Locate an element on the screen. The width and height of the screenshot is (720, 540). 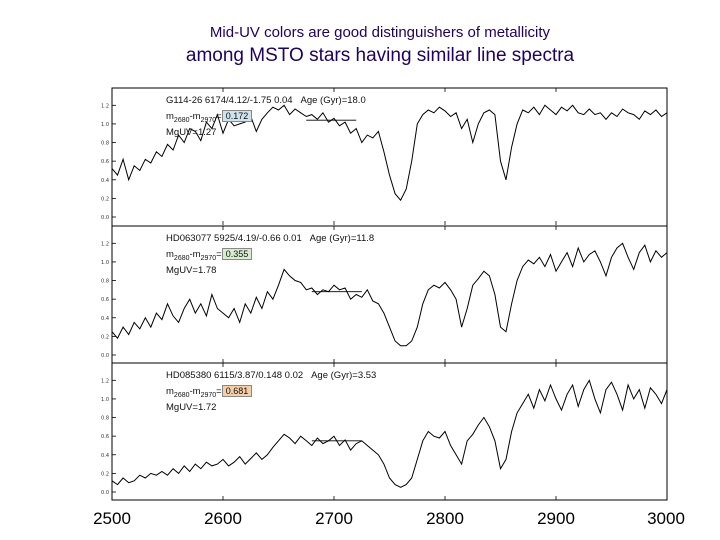
x-tick-label: 2800 is located at coordinates (445, 518).